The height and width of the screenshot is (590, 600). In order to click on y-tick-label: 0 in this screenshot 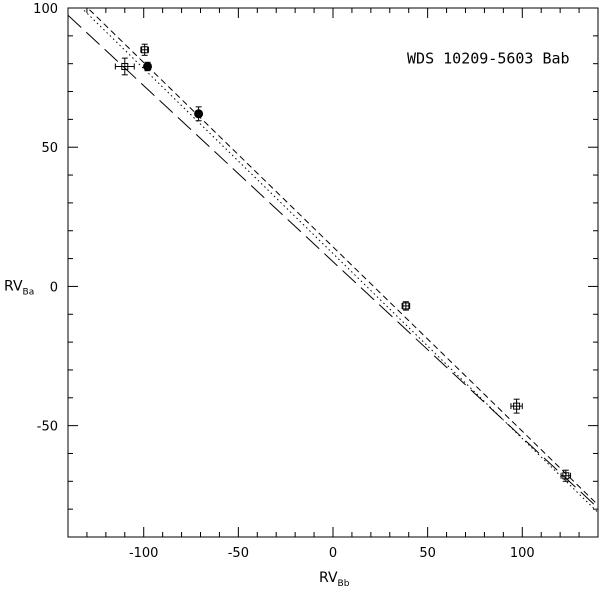, I will do `click(54, 287)`.